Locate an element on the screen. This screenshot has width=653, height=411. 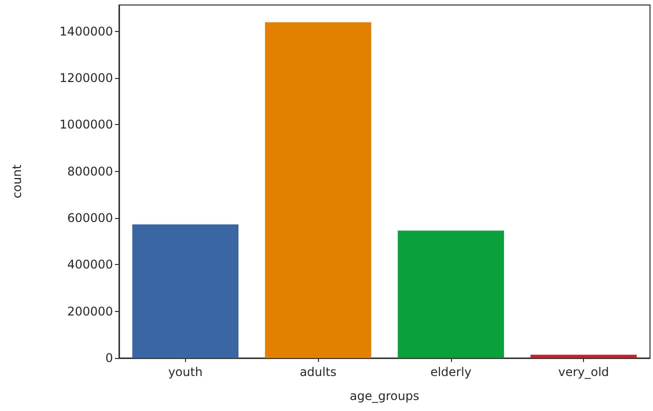
y-tick-label: 1200000 is located at coordinates (86, 78).